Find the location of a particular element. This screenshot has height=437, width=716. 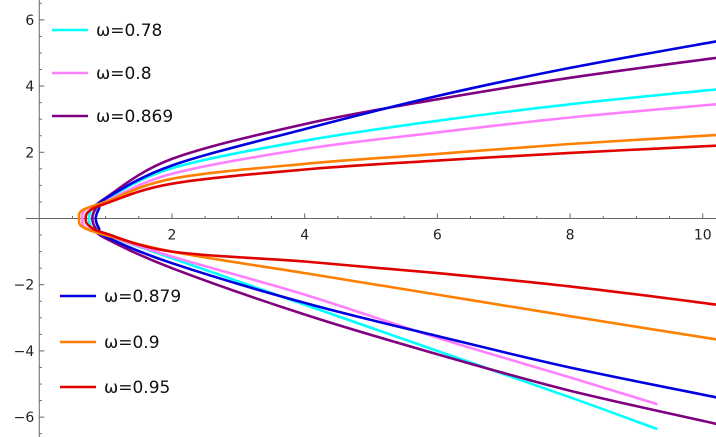

legend-label-0: ω=0.78 is located at coordinates (129, 31).